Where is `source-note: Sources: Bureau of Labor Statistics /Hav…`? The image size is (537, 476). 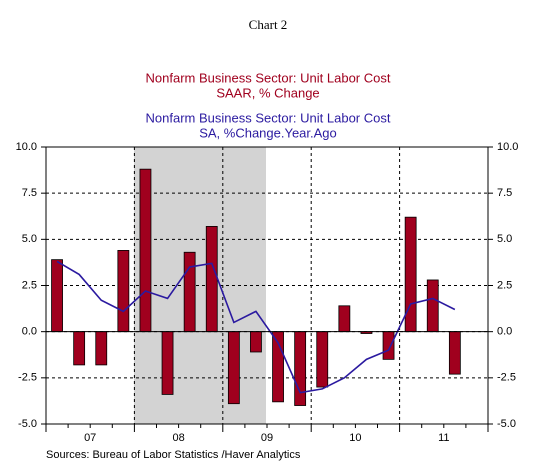 source-note: Sources: Bureau of Labor Statistics /Hav… is located at coordinates (173, 455).